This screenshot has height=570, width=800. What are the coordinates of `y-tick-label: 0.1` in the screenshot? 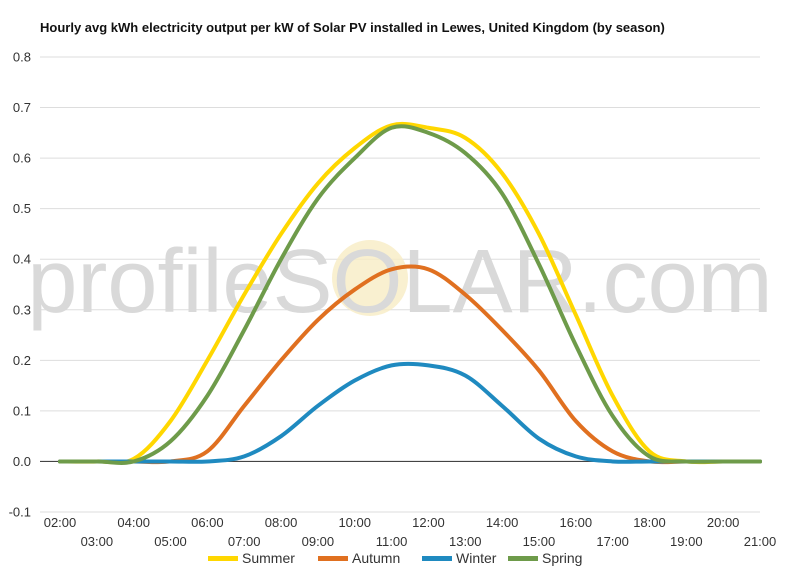 It's located at (22, 410).